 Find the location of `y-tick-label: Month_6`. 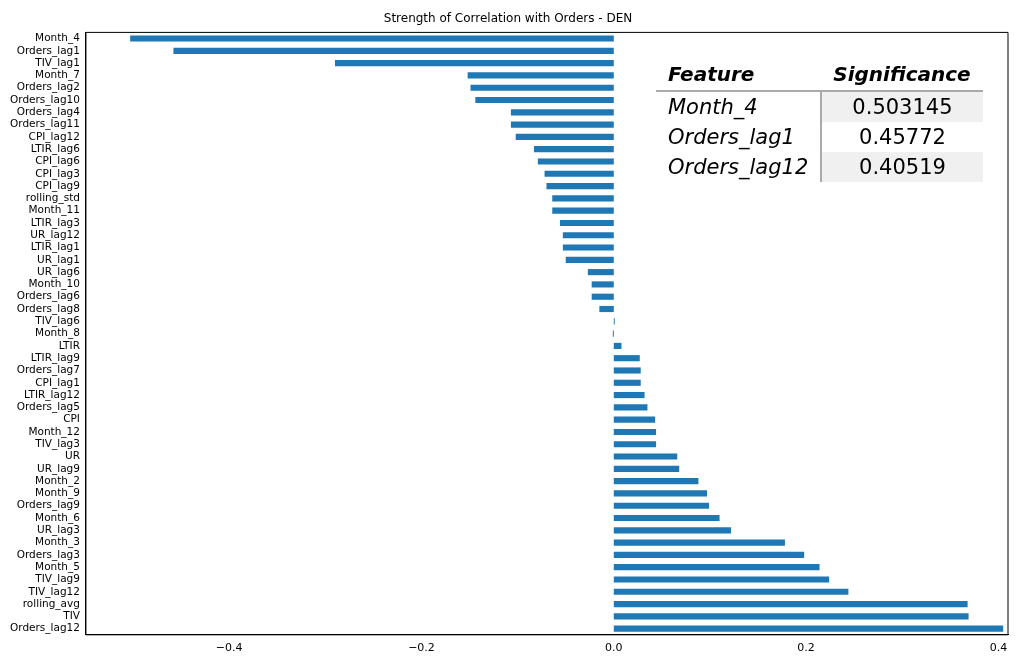

y-tick-label: Month_6 is located at coordinates (58, 517).